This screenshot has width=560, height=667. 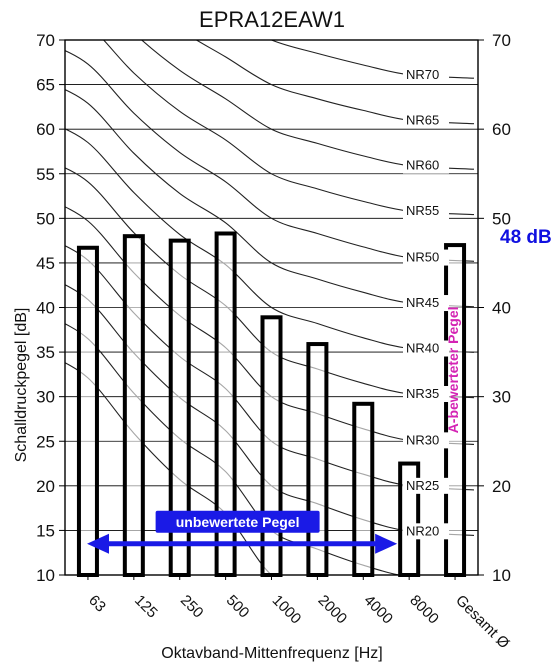 I want to click on nr-label: NR70, so click(x=422, y=74).